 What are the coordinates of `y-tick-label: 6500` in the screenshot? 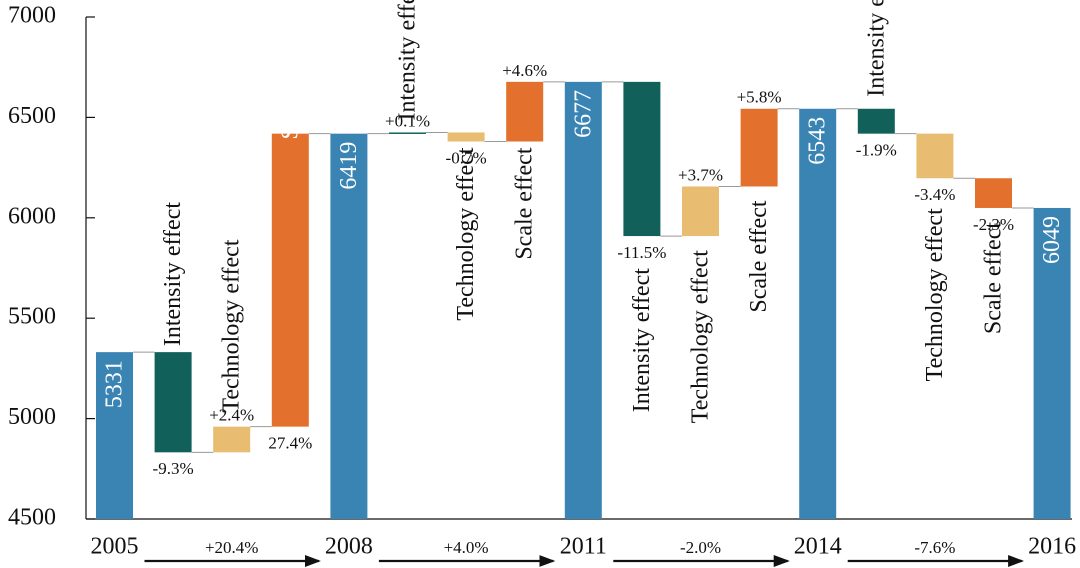 It's located at (32, 116).